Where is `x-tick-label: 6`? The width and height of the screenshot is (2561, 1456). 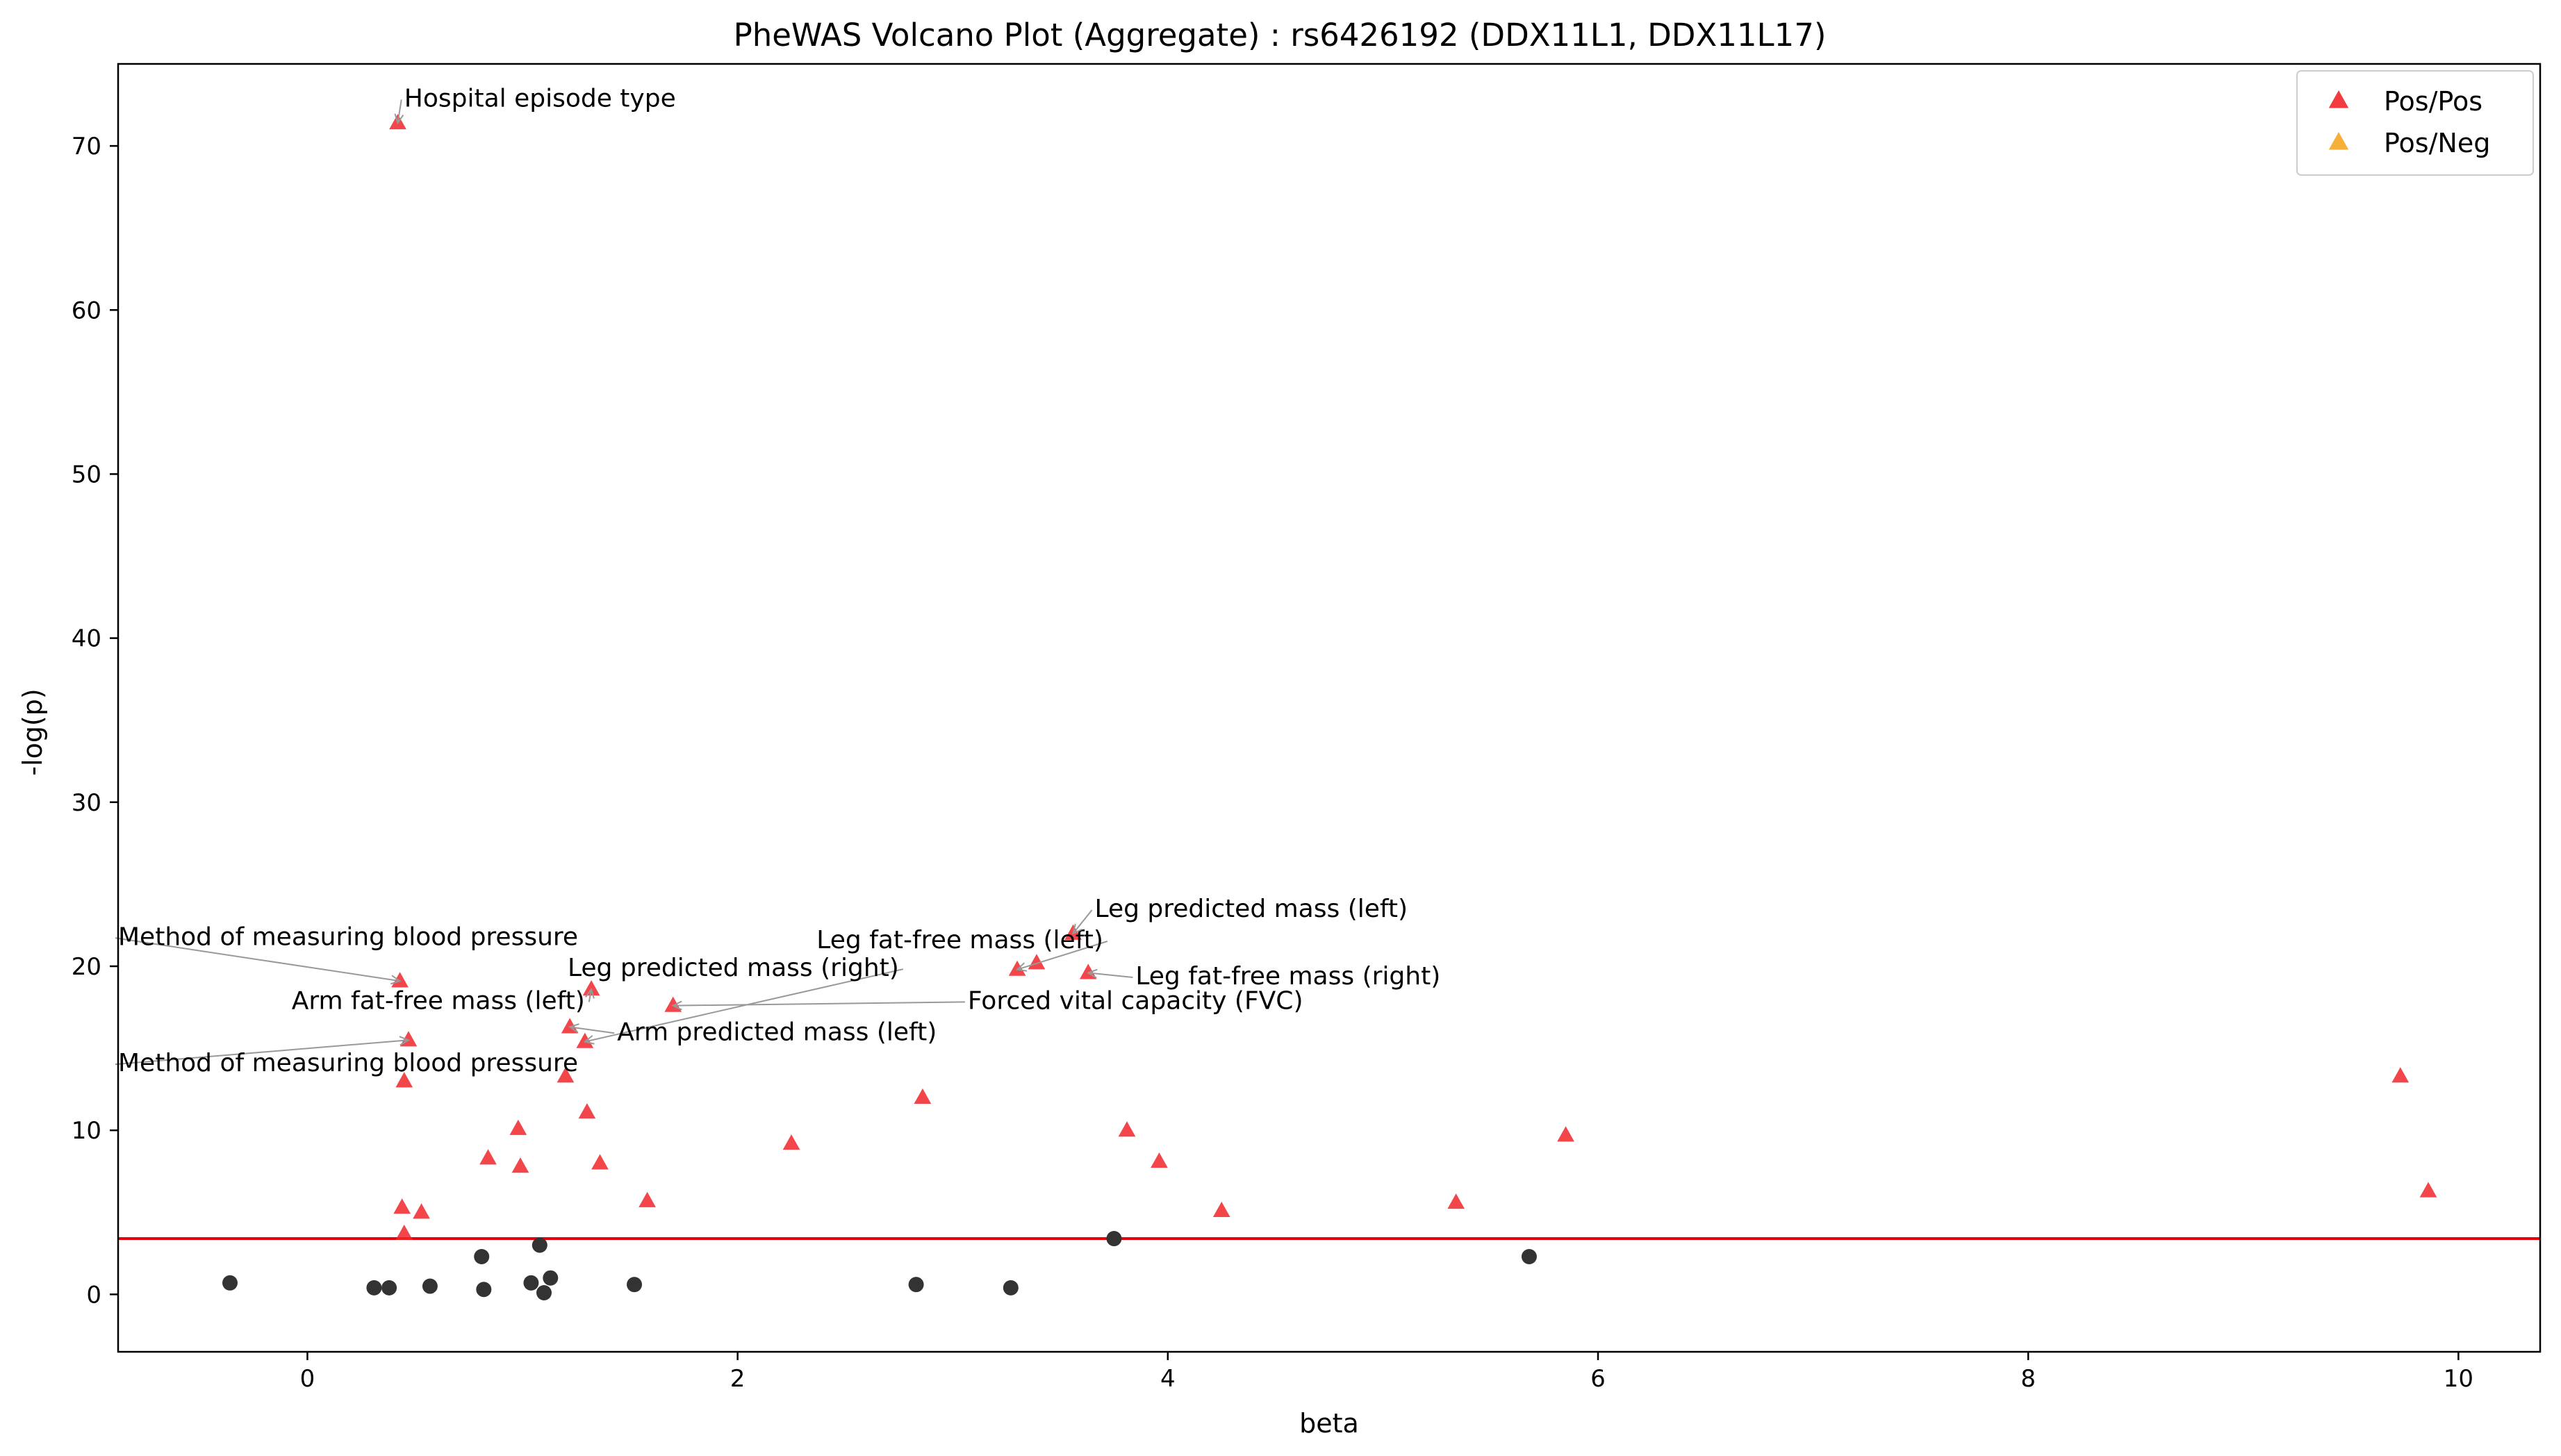
x-tick-label: 6 is located at coordinates (1598, 1379).